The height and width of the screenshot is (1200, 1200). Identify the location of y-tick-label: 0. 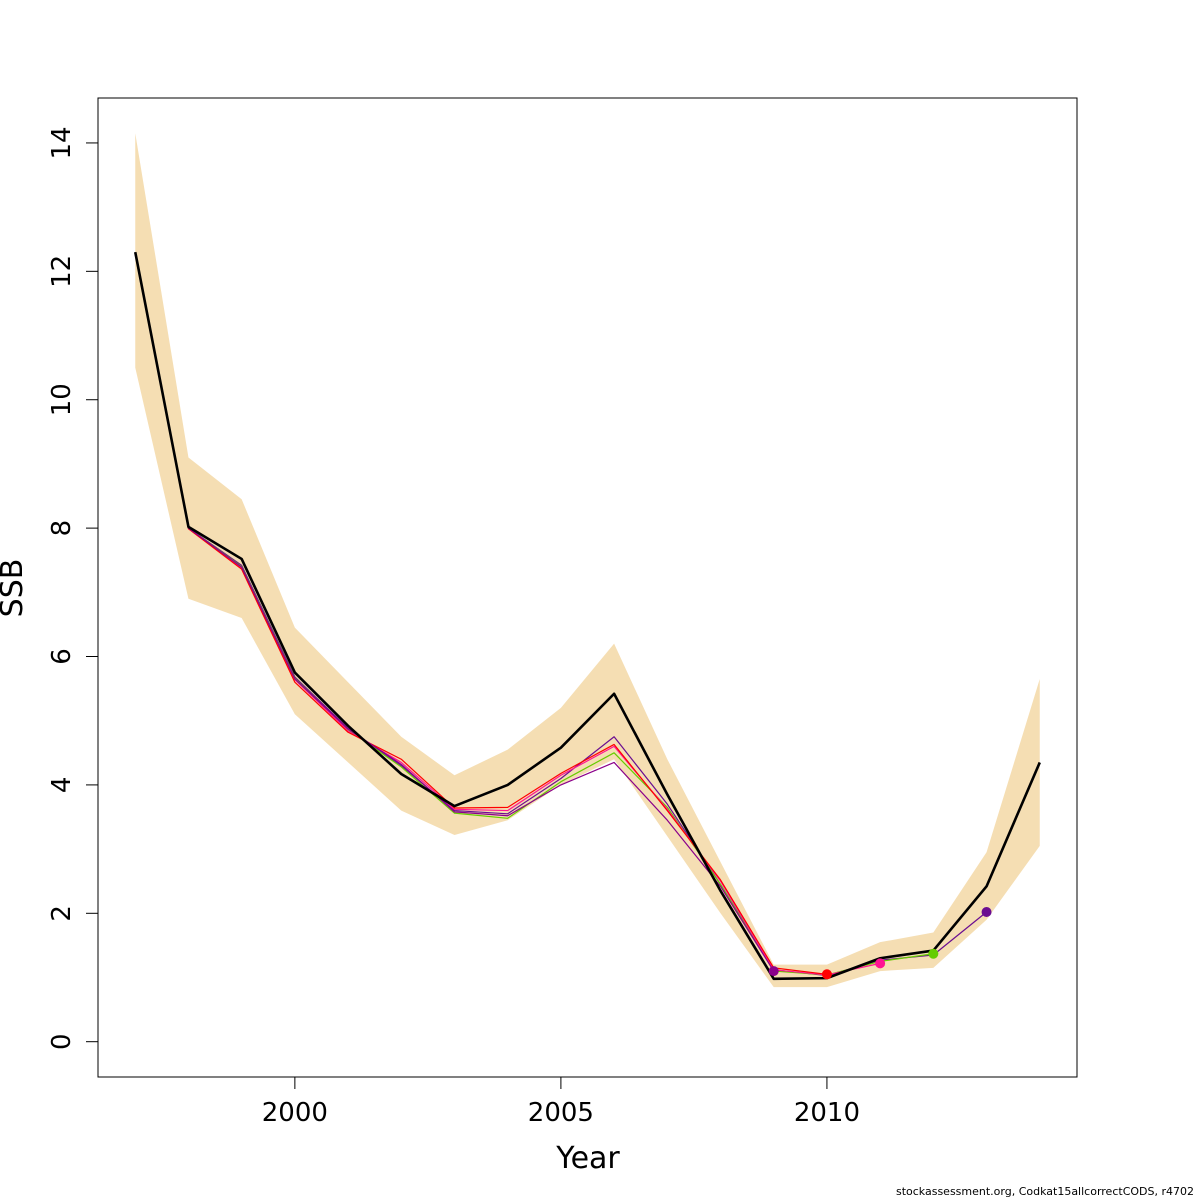
(62, 1041).